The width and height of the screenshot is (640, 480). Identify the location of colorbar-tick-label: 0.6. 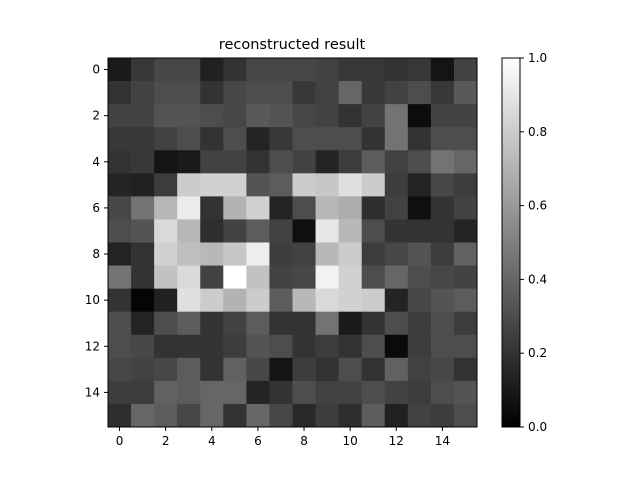
(537, 206).